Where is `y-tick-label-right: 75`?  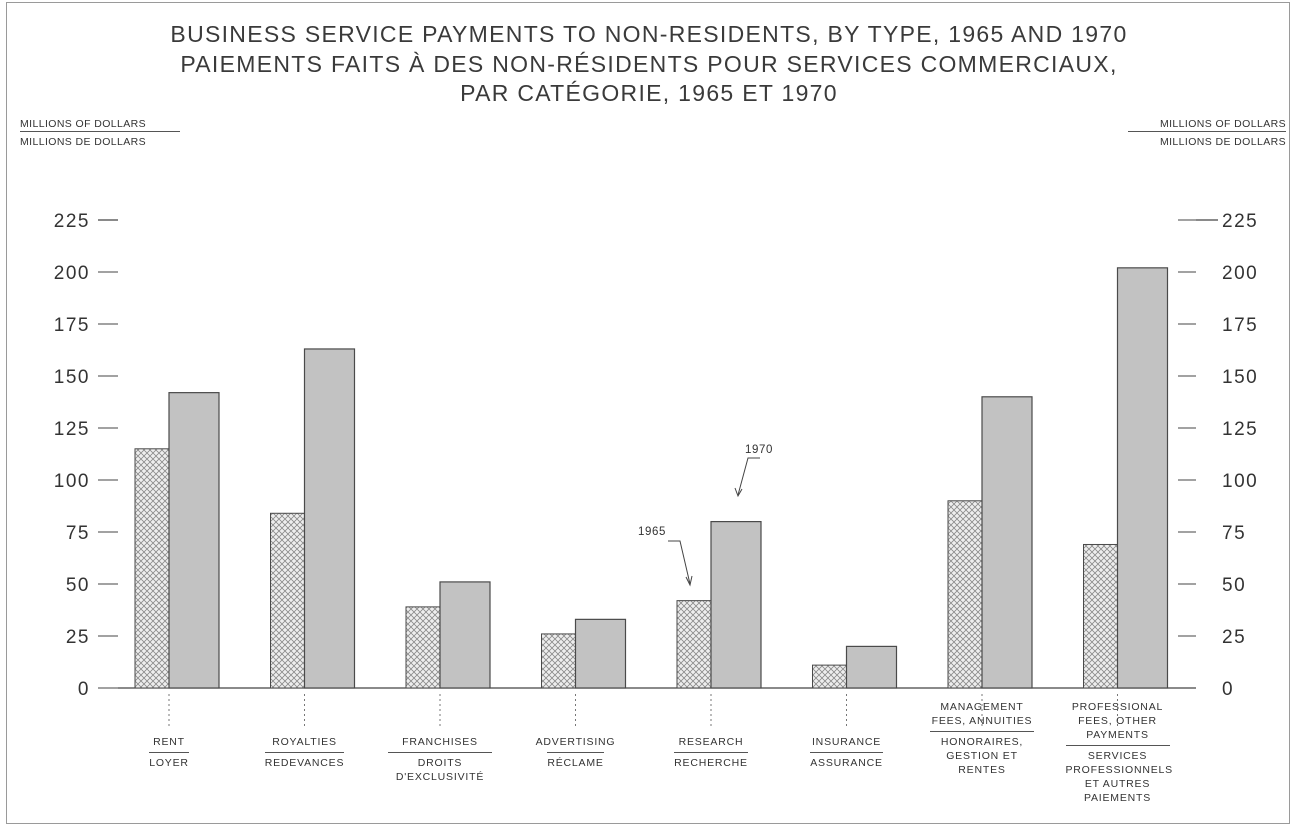
y-tick-label-right: 75 is located at coordinates (1234, 533).